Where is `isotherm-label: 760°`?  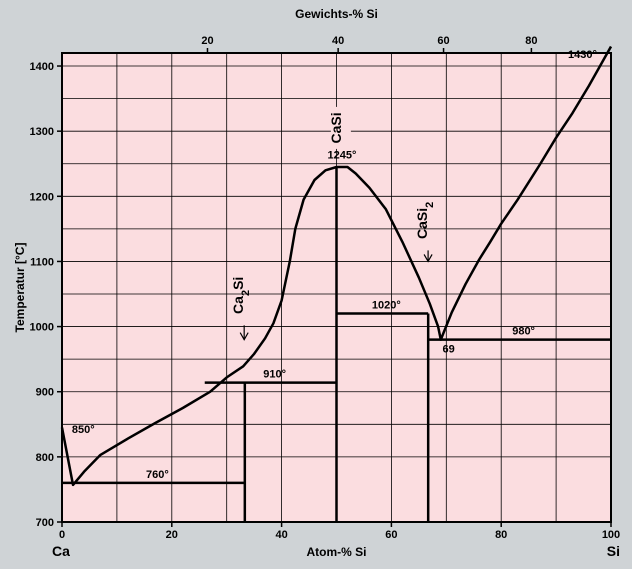 isotherm-label: 760° is located at coordinates (157, 475).